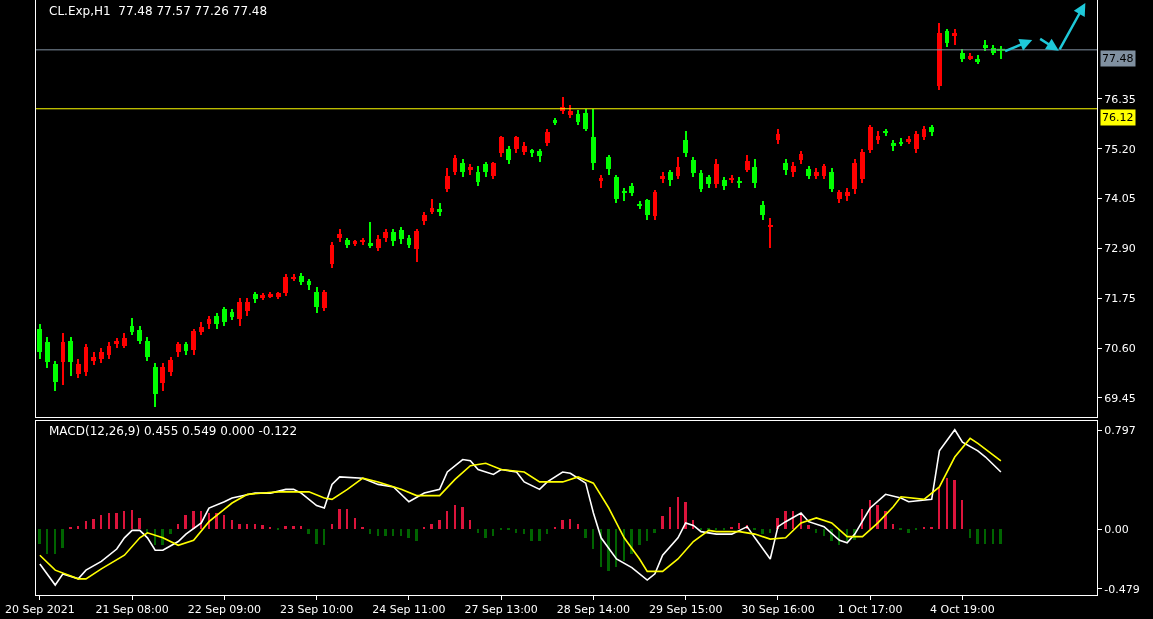 The image size is (1153, 619). What do you see at coordinates (132, 610) in the screenshot?
I see `x-tick-label: 21 Sep 08:00` at bounding box center [132, 610].